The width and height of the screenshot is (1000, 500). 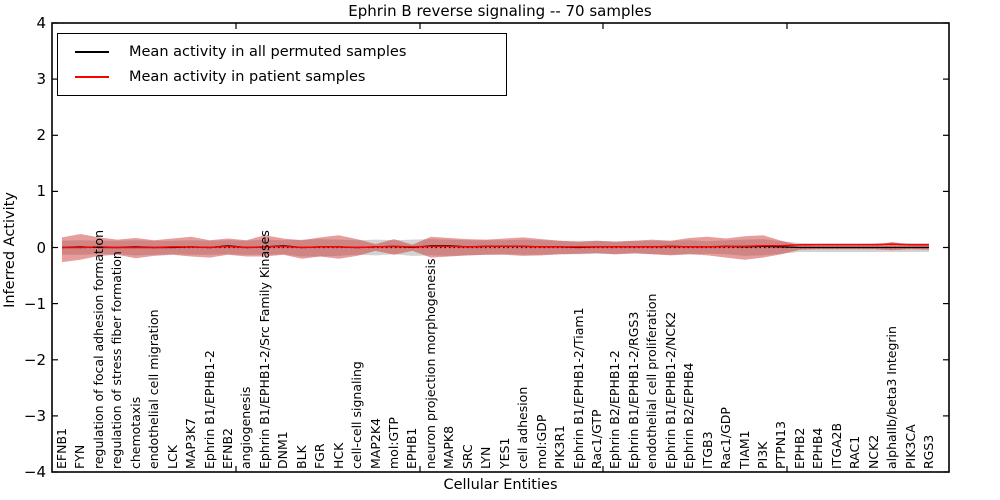 I want to click on x-tick-label: cell adhesion, so click(x=523, y=427).